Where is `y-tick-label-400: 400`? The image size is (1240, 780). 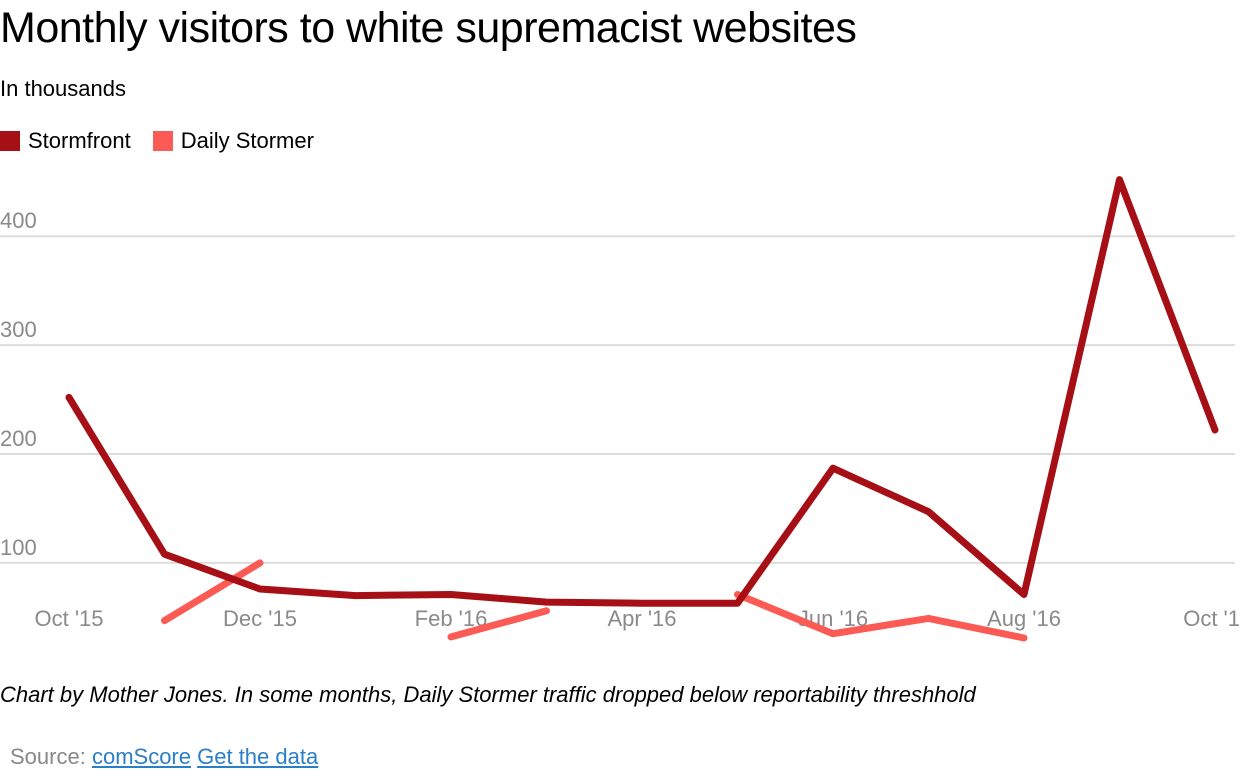 y-tick-label-400: 400 is located at coordinates (18, 220).